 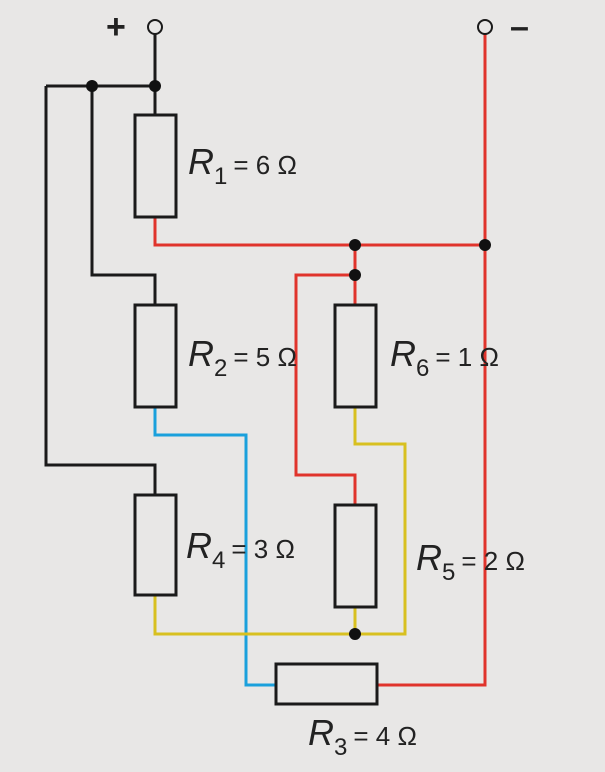 I want to click on resistor-r3, so click(x=326, y=684).